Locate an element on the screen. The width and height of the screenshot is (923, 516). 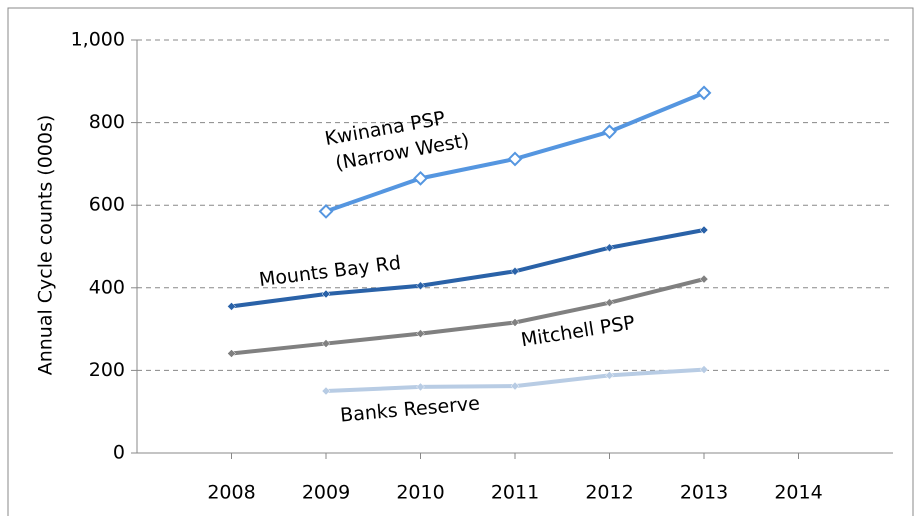
y-tick-label: 0 is located at coordinates (119, 453).